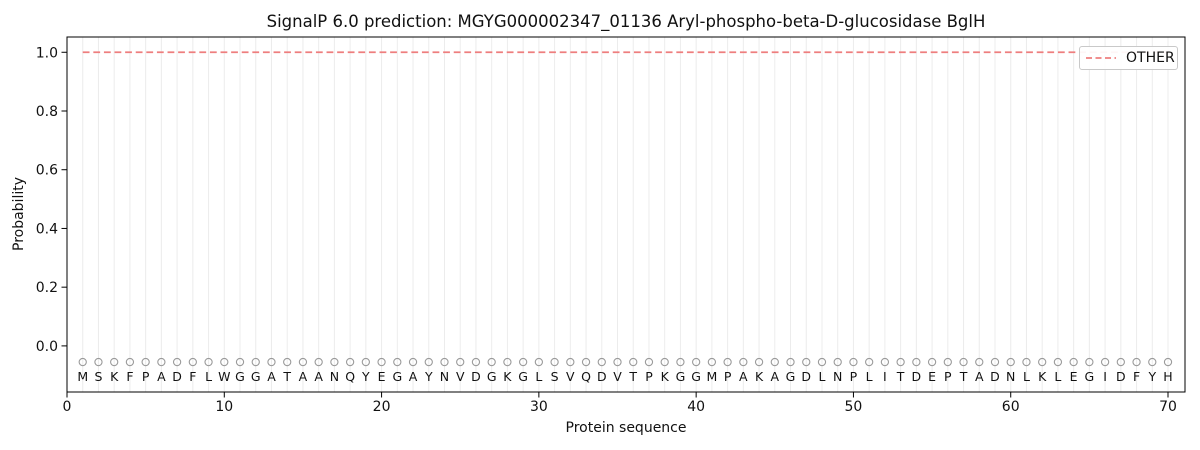 This screenshot has height=450, width=1200. I want to click on x-tick-label: 0, so click(67, 407).